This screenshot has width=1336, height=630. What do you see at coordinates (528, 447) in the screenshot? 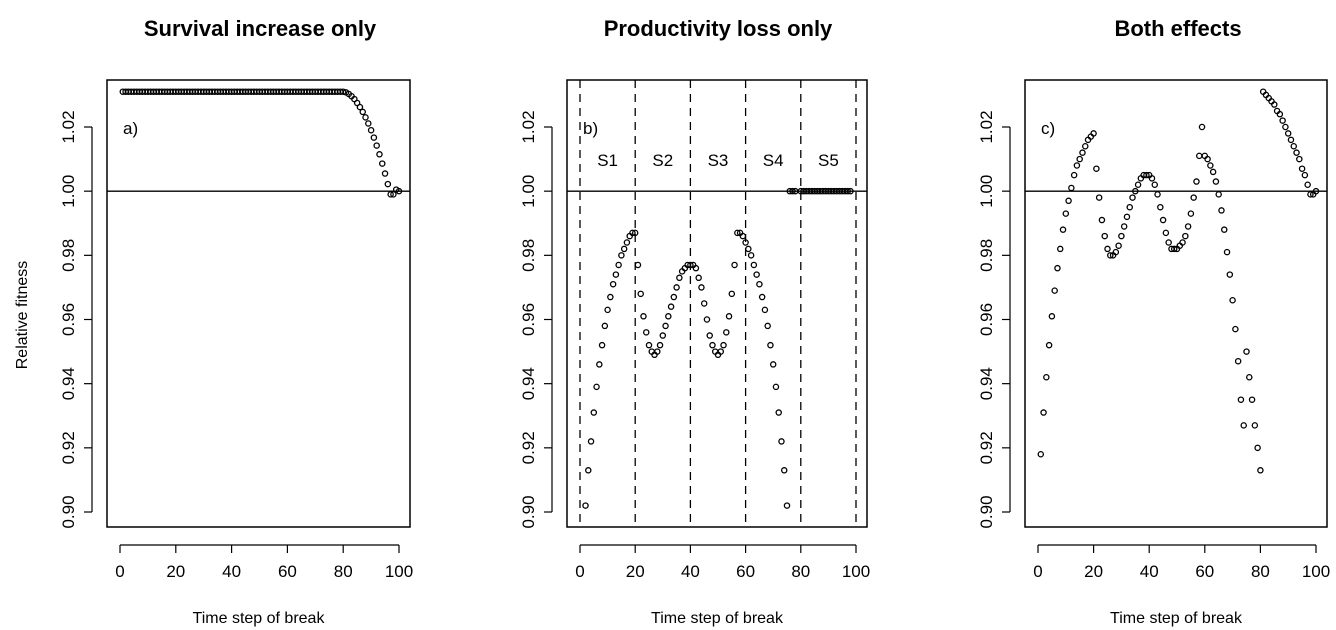
I see `y-tick-label: 0.92` at bounding box center [528, 447].